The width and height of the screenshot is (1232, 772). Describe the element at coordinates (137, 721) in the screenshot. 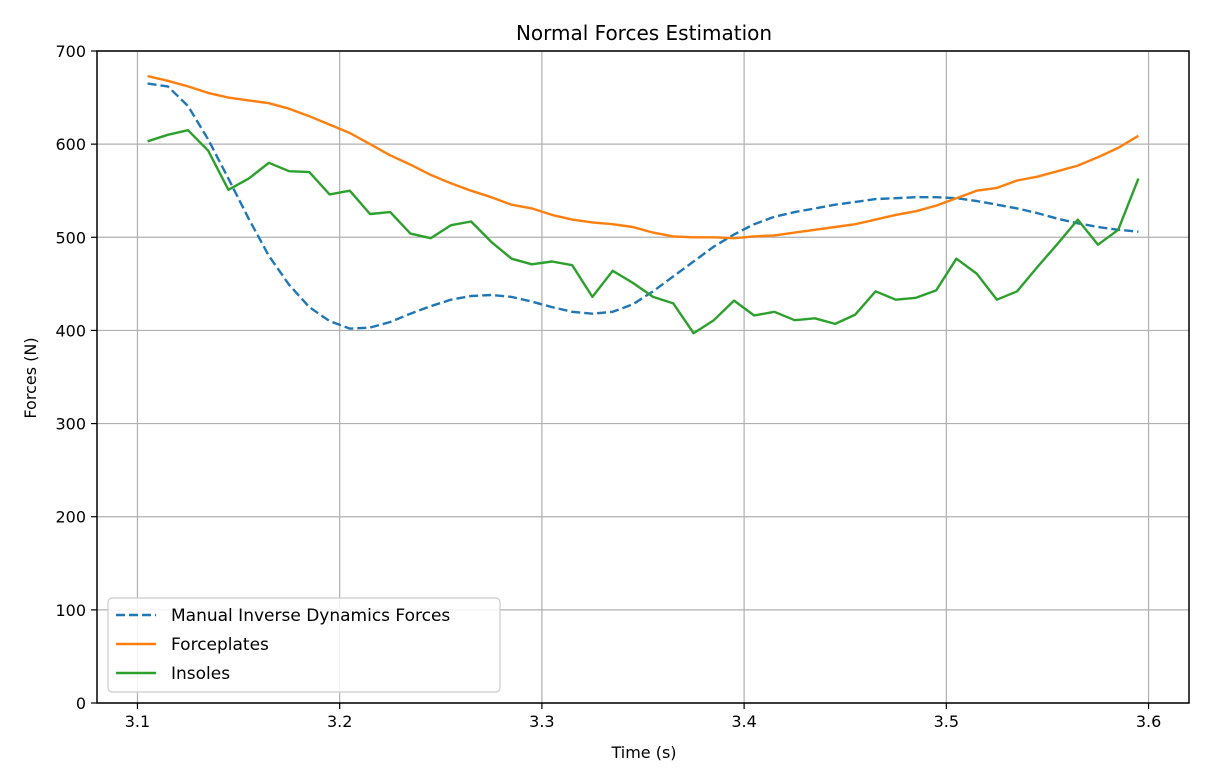

I see `x-tick-label: 3.1` at that location.